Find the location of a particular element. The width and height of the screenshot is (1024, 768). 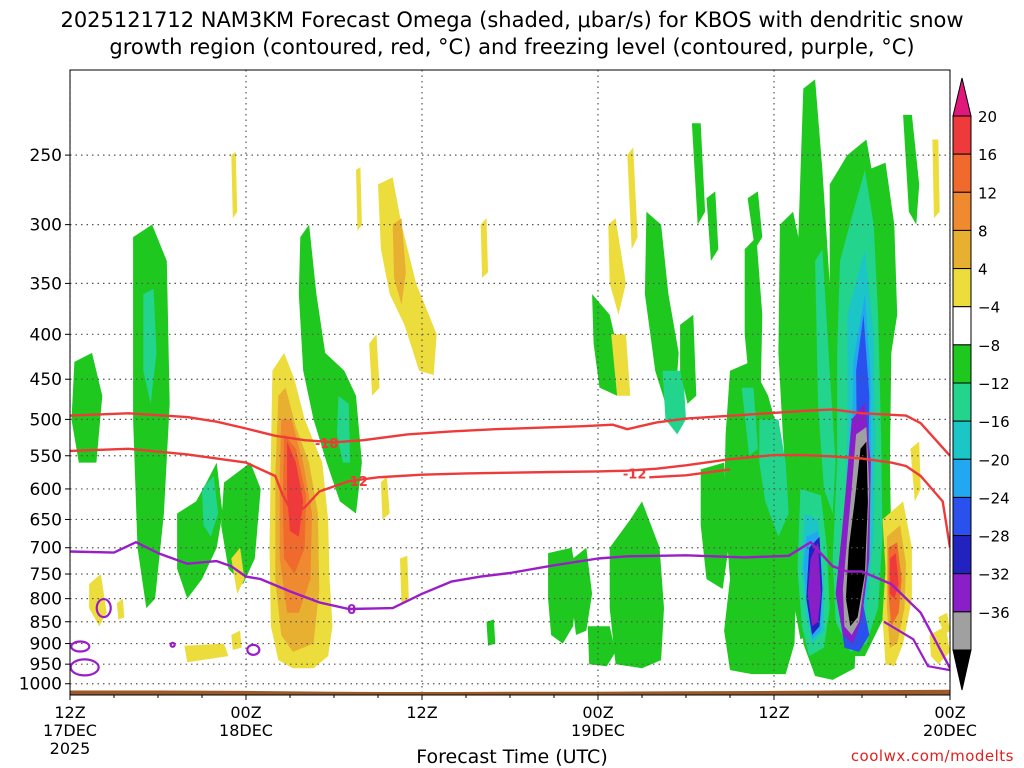

colorbar-label: −4 is located at coordinates (989, 308).